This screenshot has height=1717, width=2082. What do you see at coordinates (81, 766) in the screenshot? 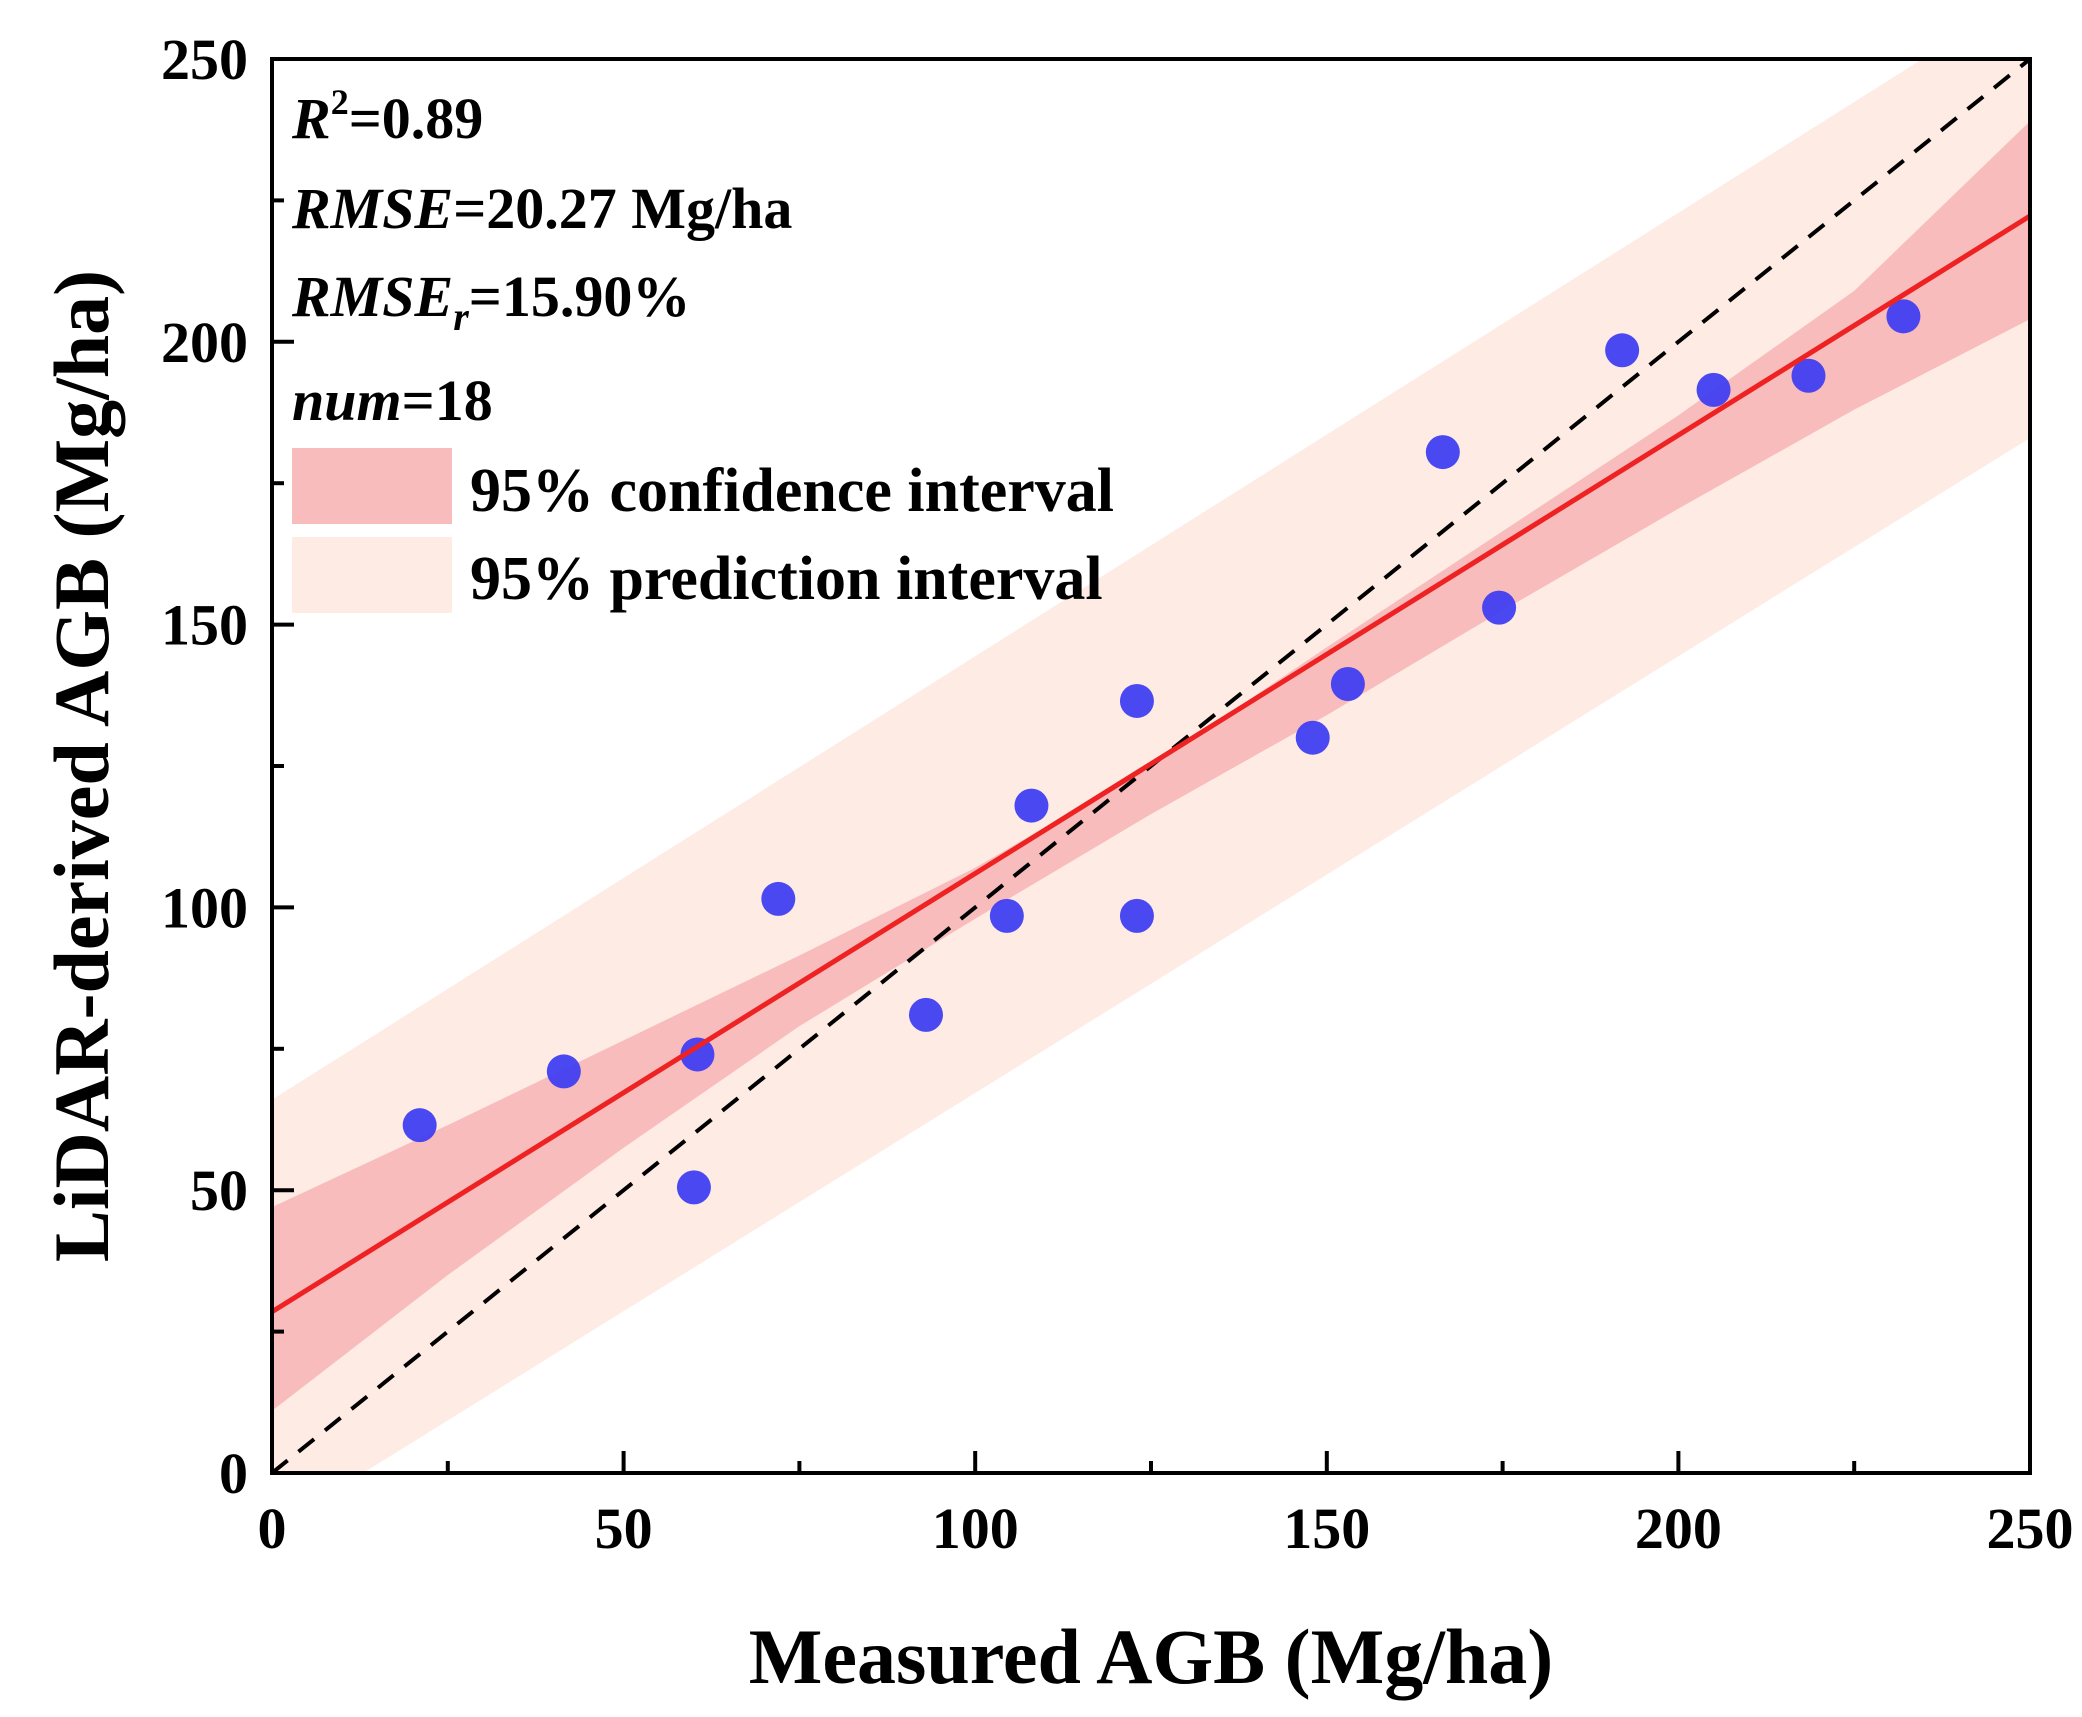
I see `y-axis-title: LiDAR-derived AGB (Mg/ha)` at bounding box center [81, 766].